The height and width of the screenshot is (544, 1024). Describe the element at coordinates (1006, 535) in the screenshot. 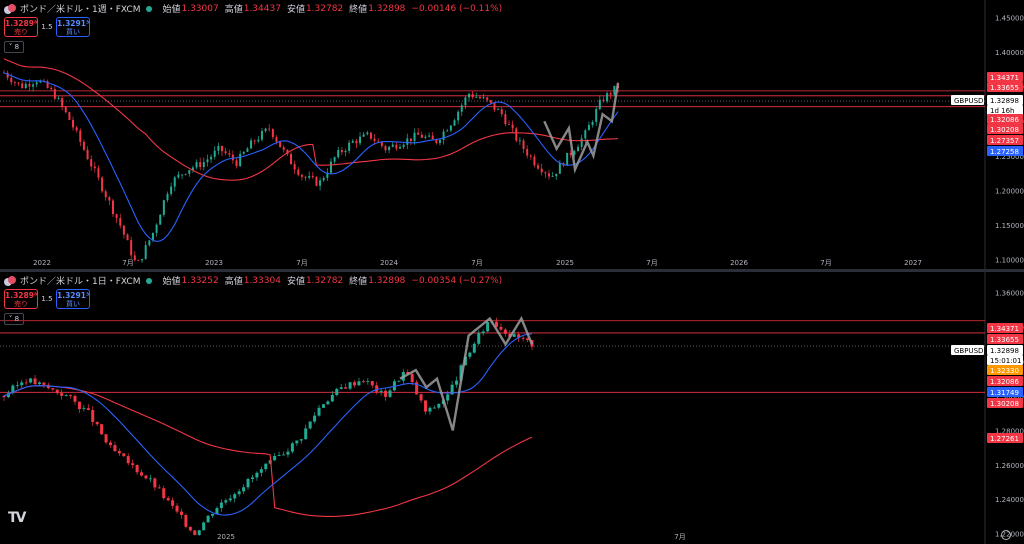

I see `settings-gear-icon` at that location.